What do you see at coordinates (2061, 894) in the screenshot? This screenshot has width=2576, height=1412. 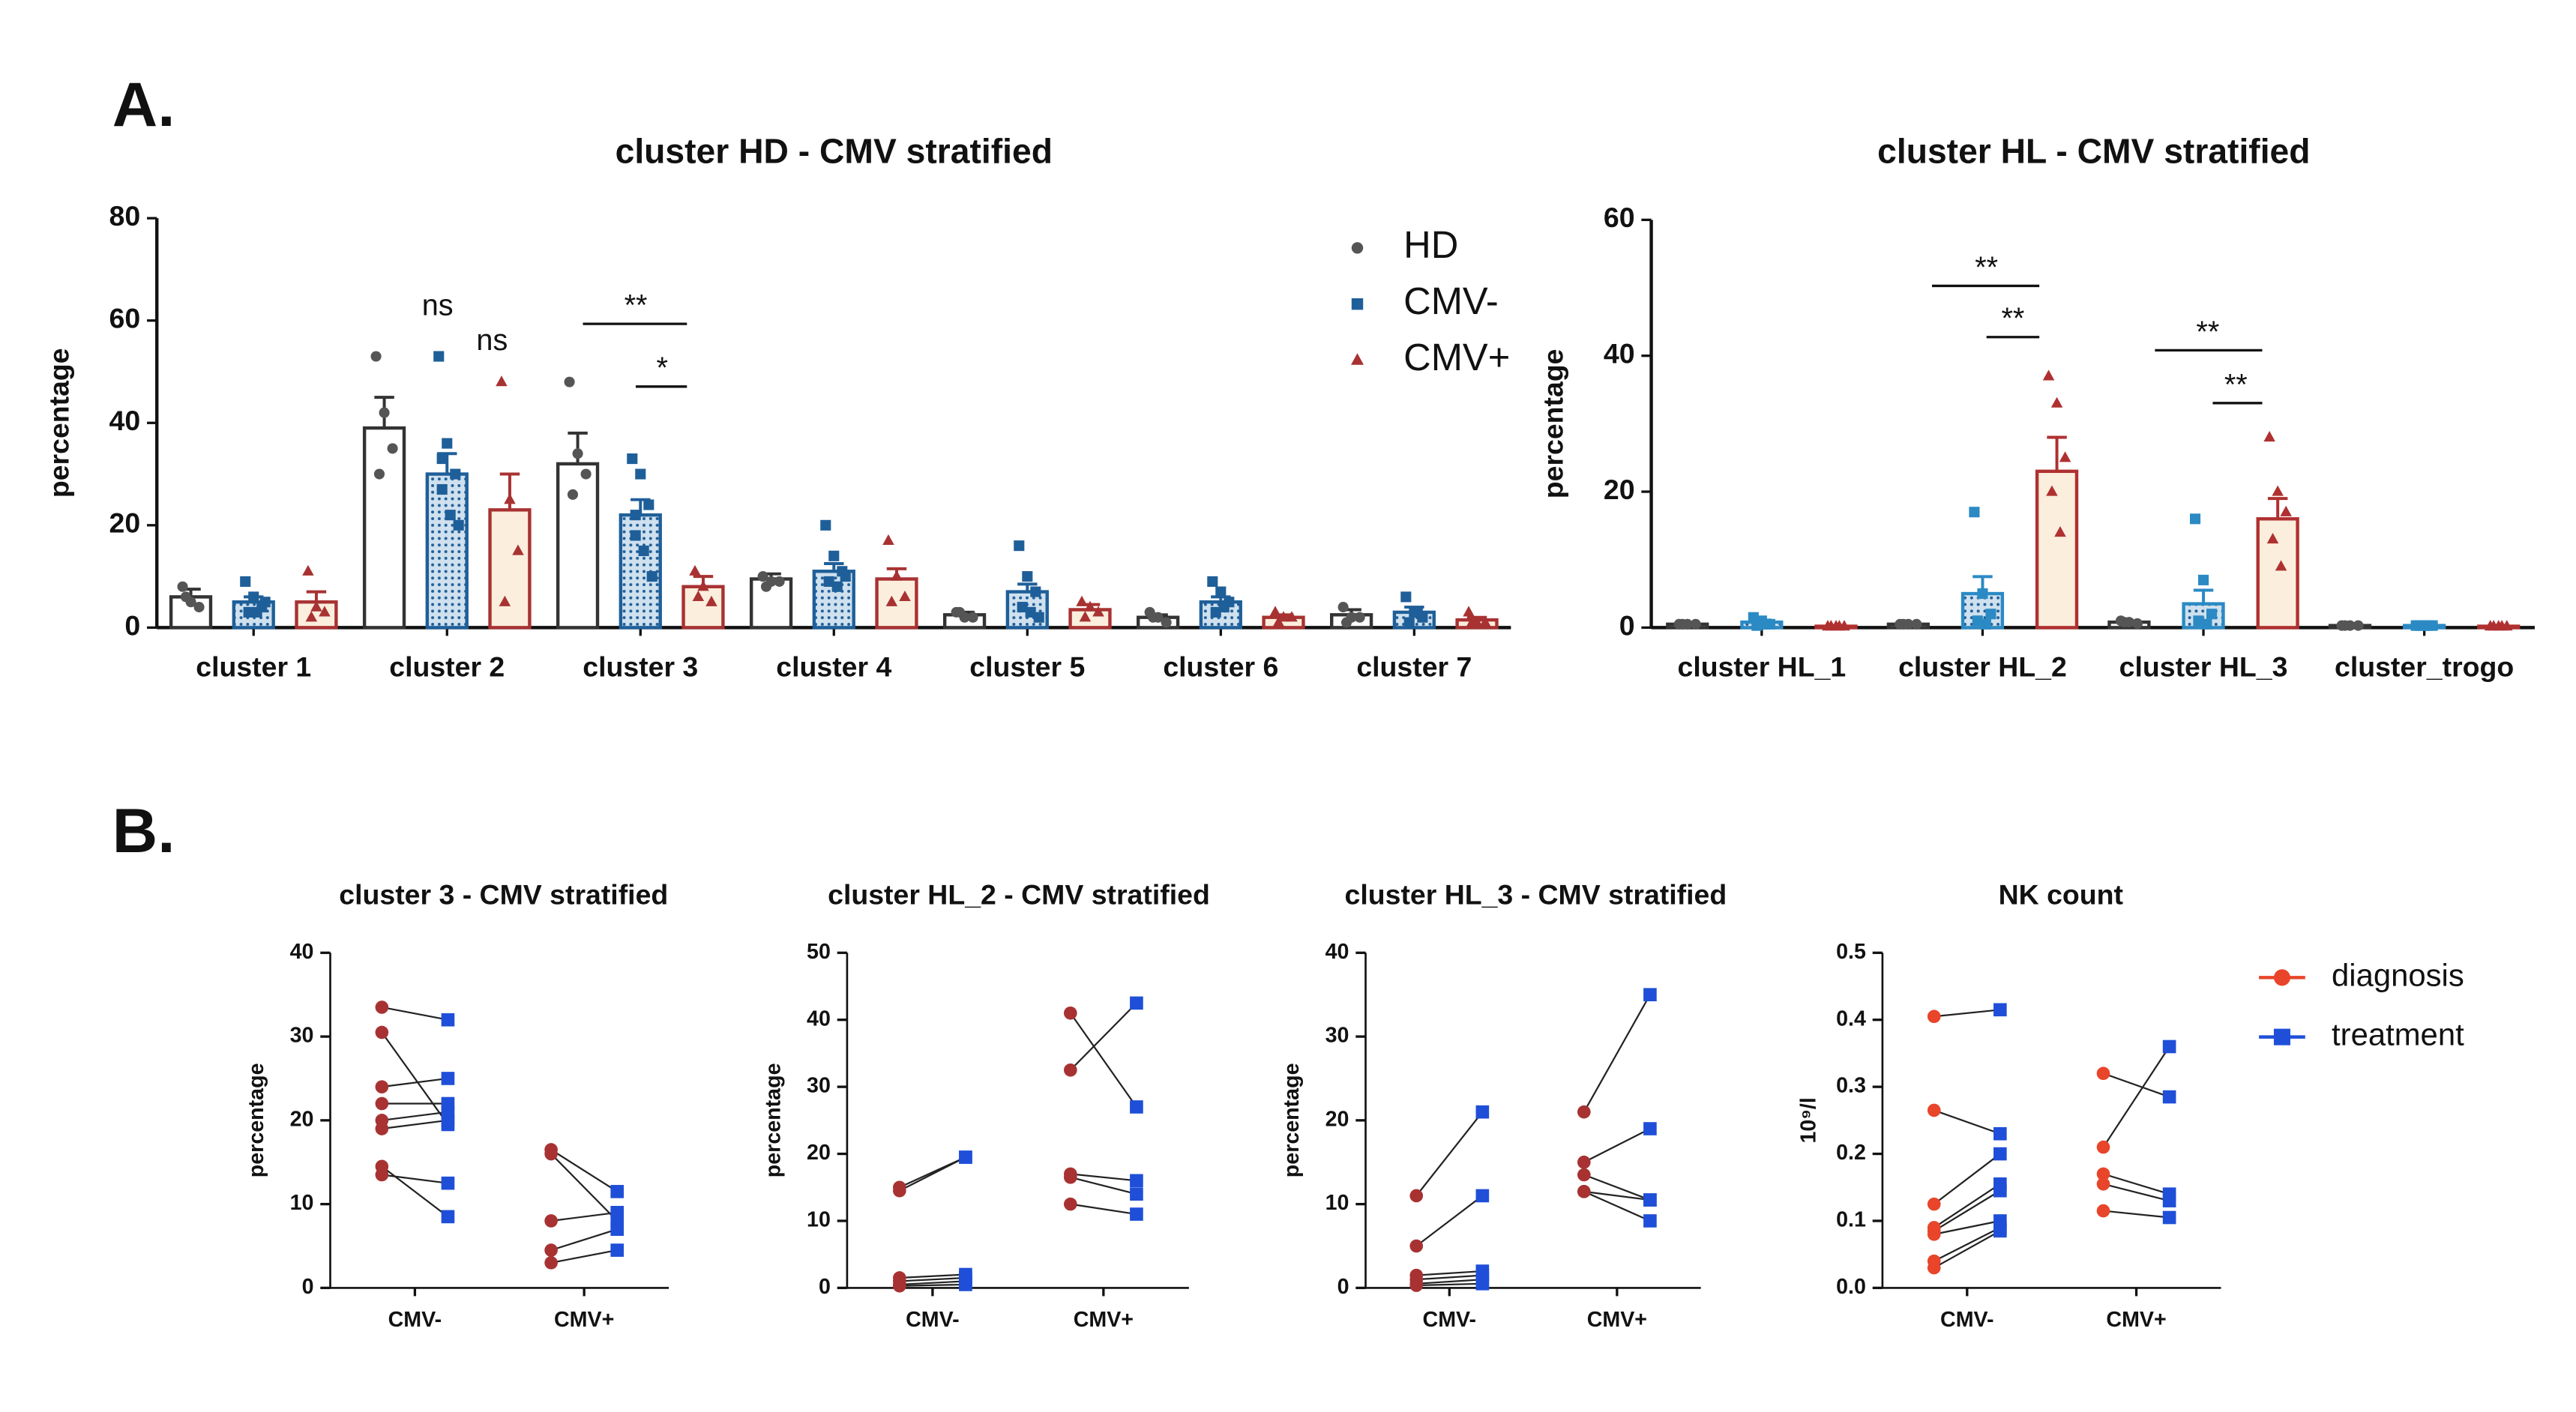 I see `chart-title: NK count` at bounding box center [2061, 894].